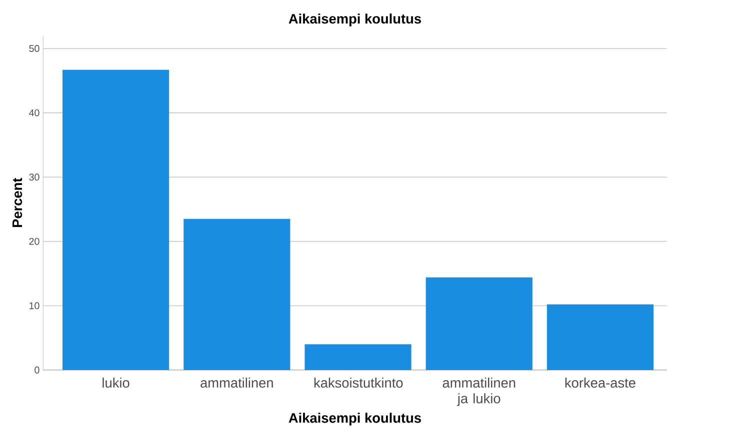 Image resolution: width=747 pixels, height=435 pixels. I want to click on x-tick-label: ammatilinen ja lukio, so click(479, 391).